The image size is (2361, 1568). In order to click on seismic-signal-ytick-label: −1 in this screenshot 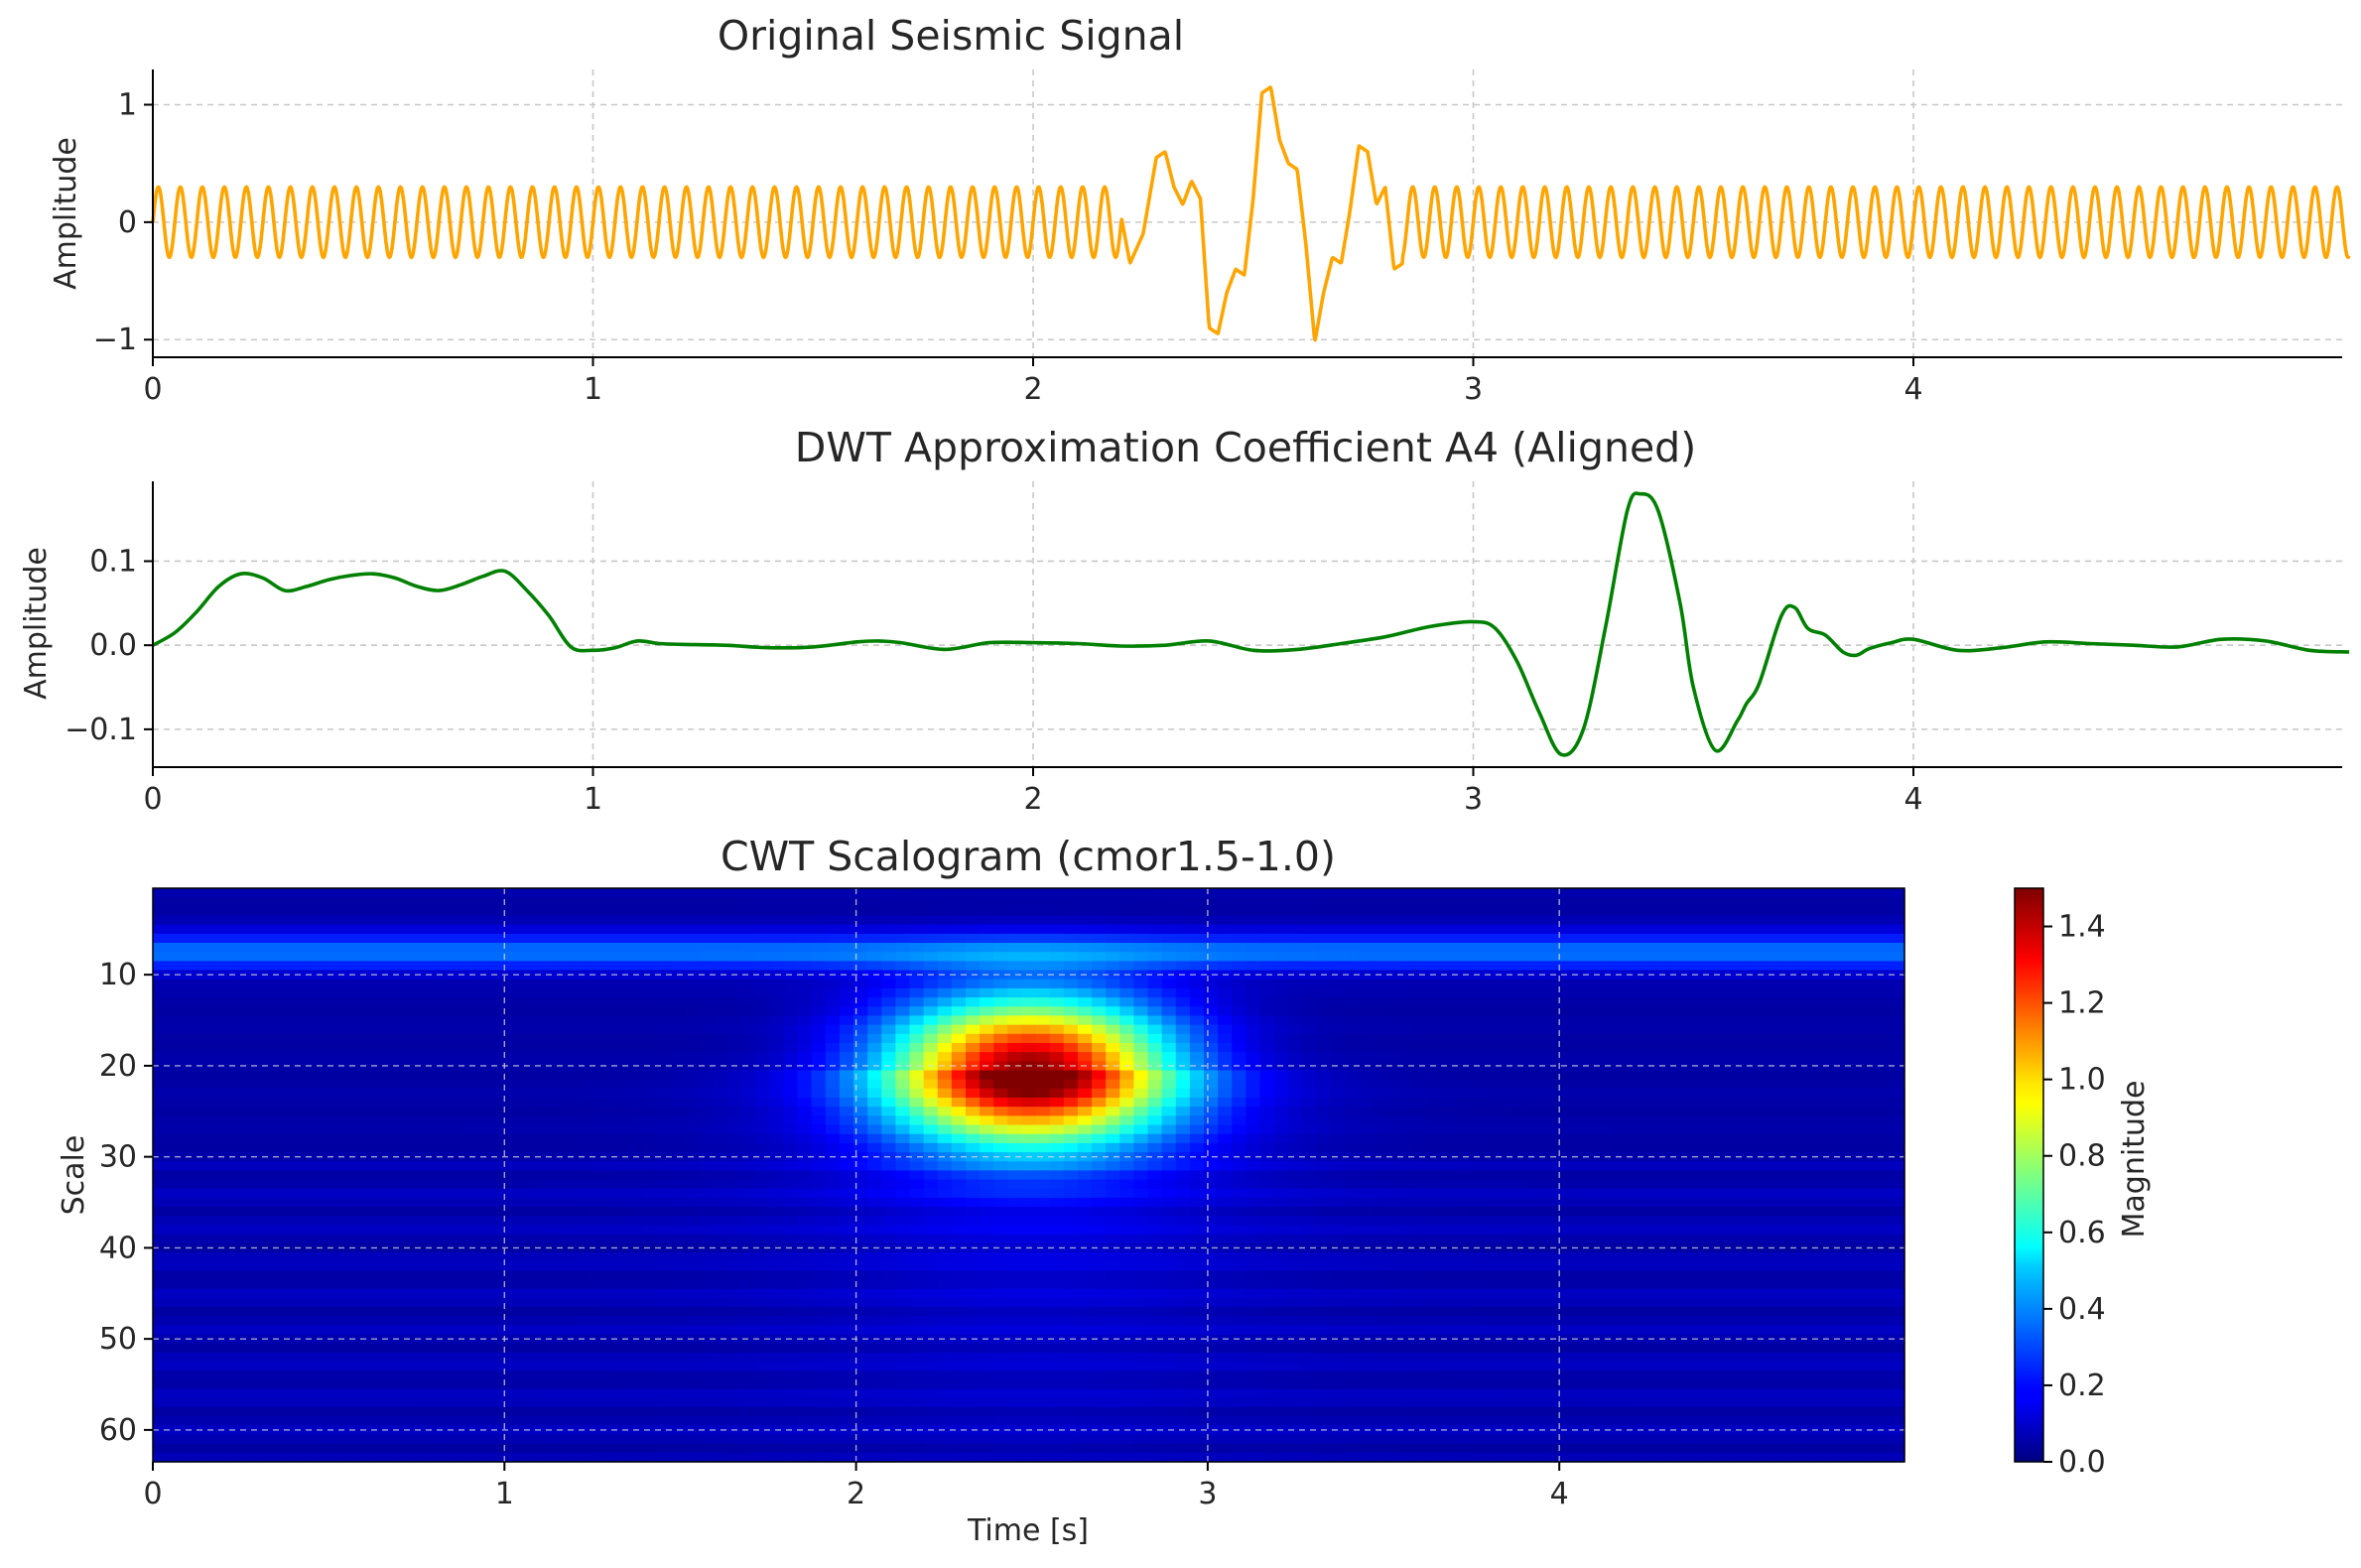, I will do `click(115, 340)`.